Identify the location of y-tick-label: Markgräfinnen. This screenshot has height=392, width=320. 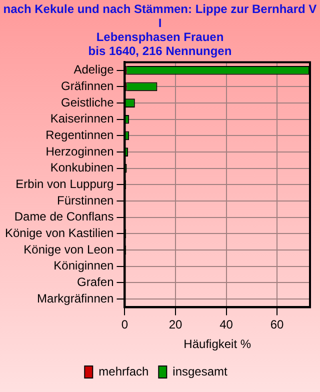
(75, 298).